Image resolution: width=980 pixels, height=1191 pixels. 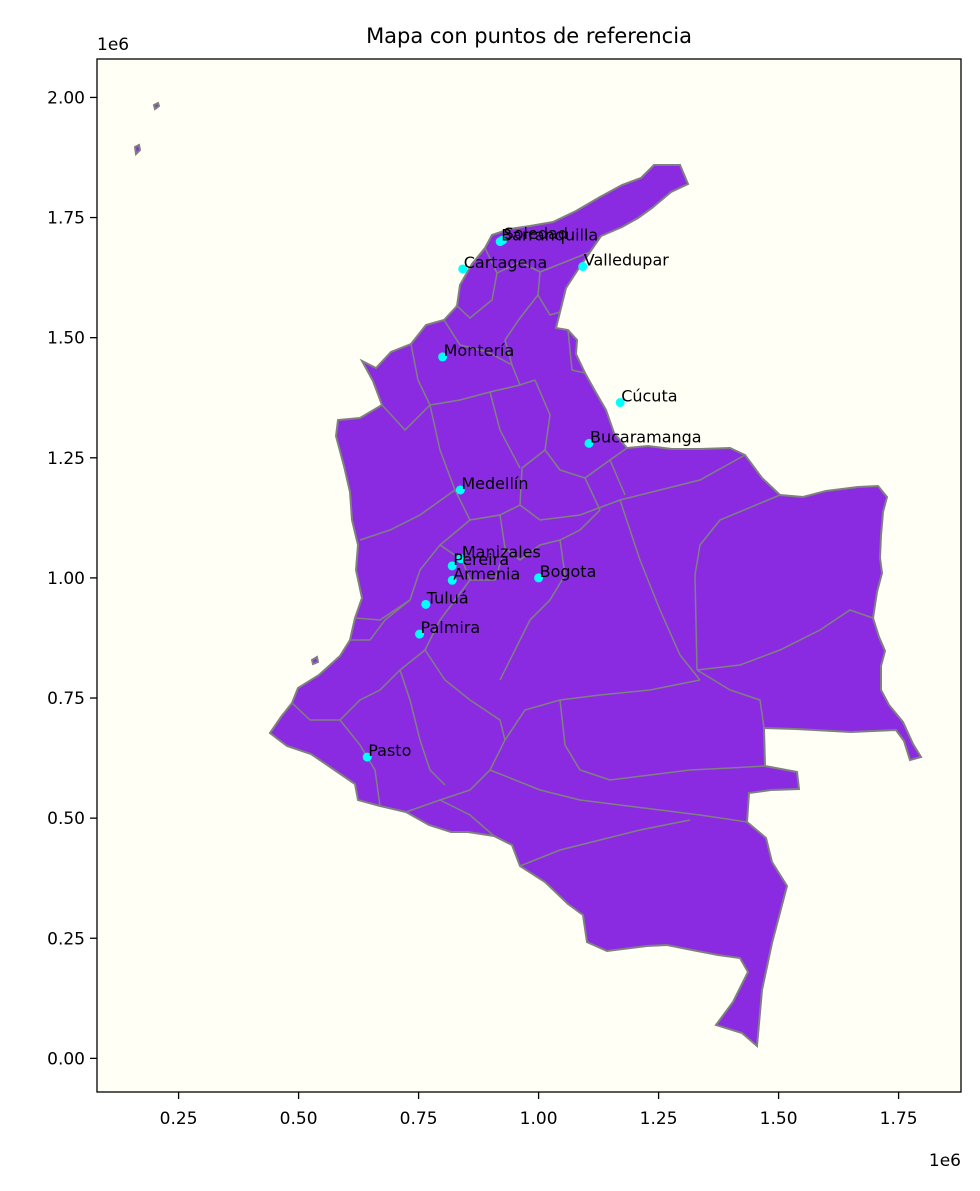 What do you see at coordinates (113, 45) in the screenshot?
I see `y-axis-offset-label: 1e6` at bounding box center [113, 45].